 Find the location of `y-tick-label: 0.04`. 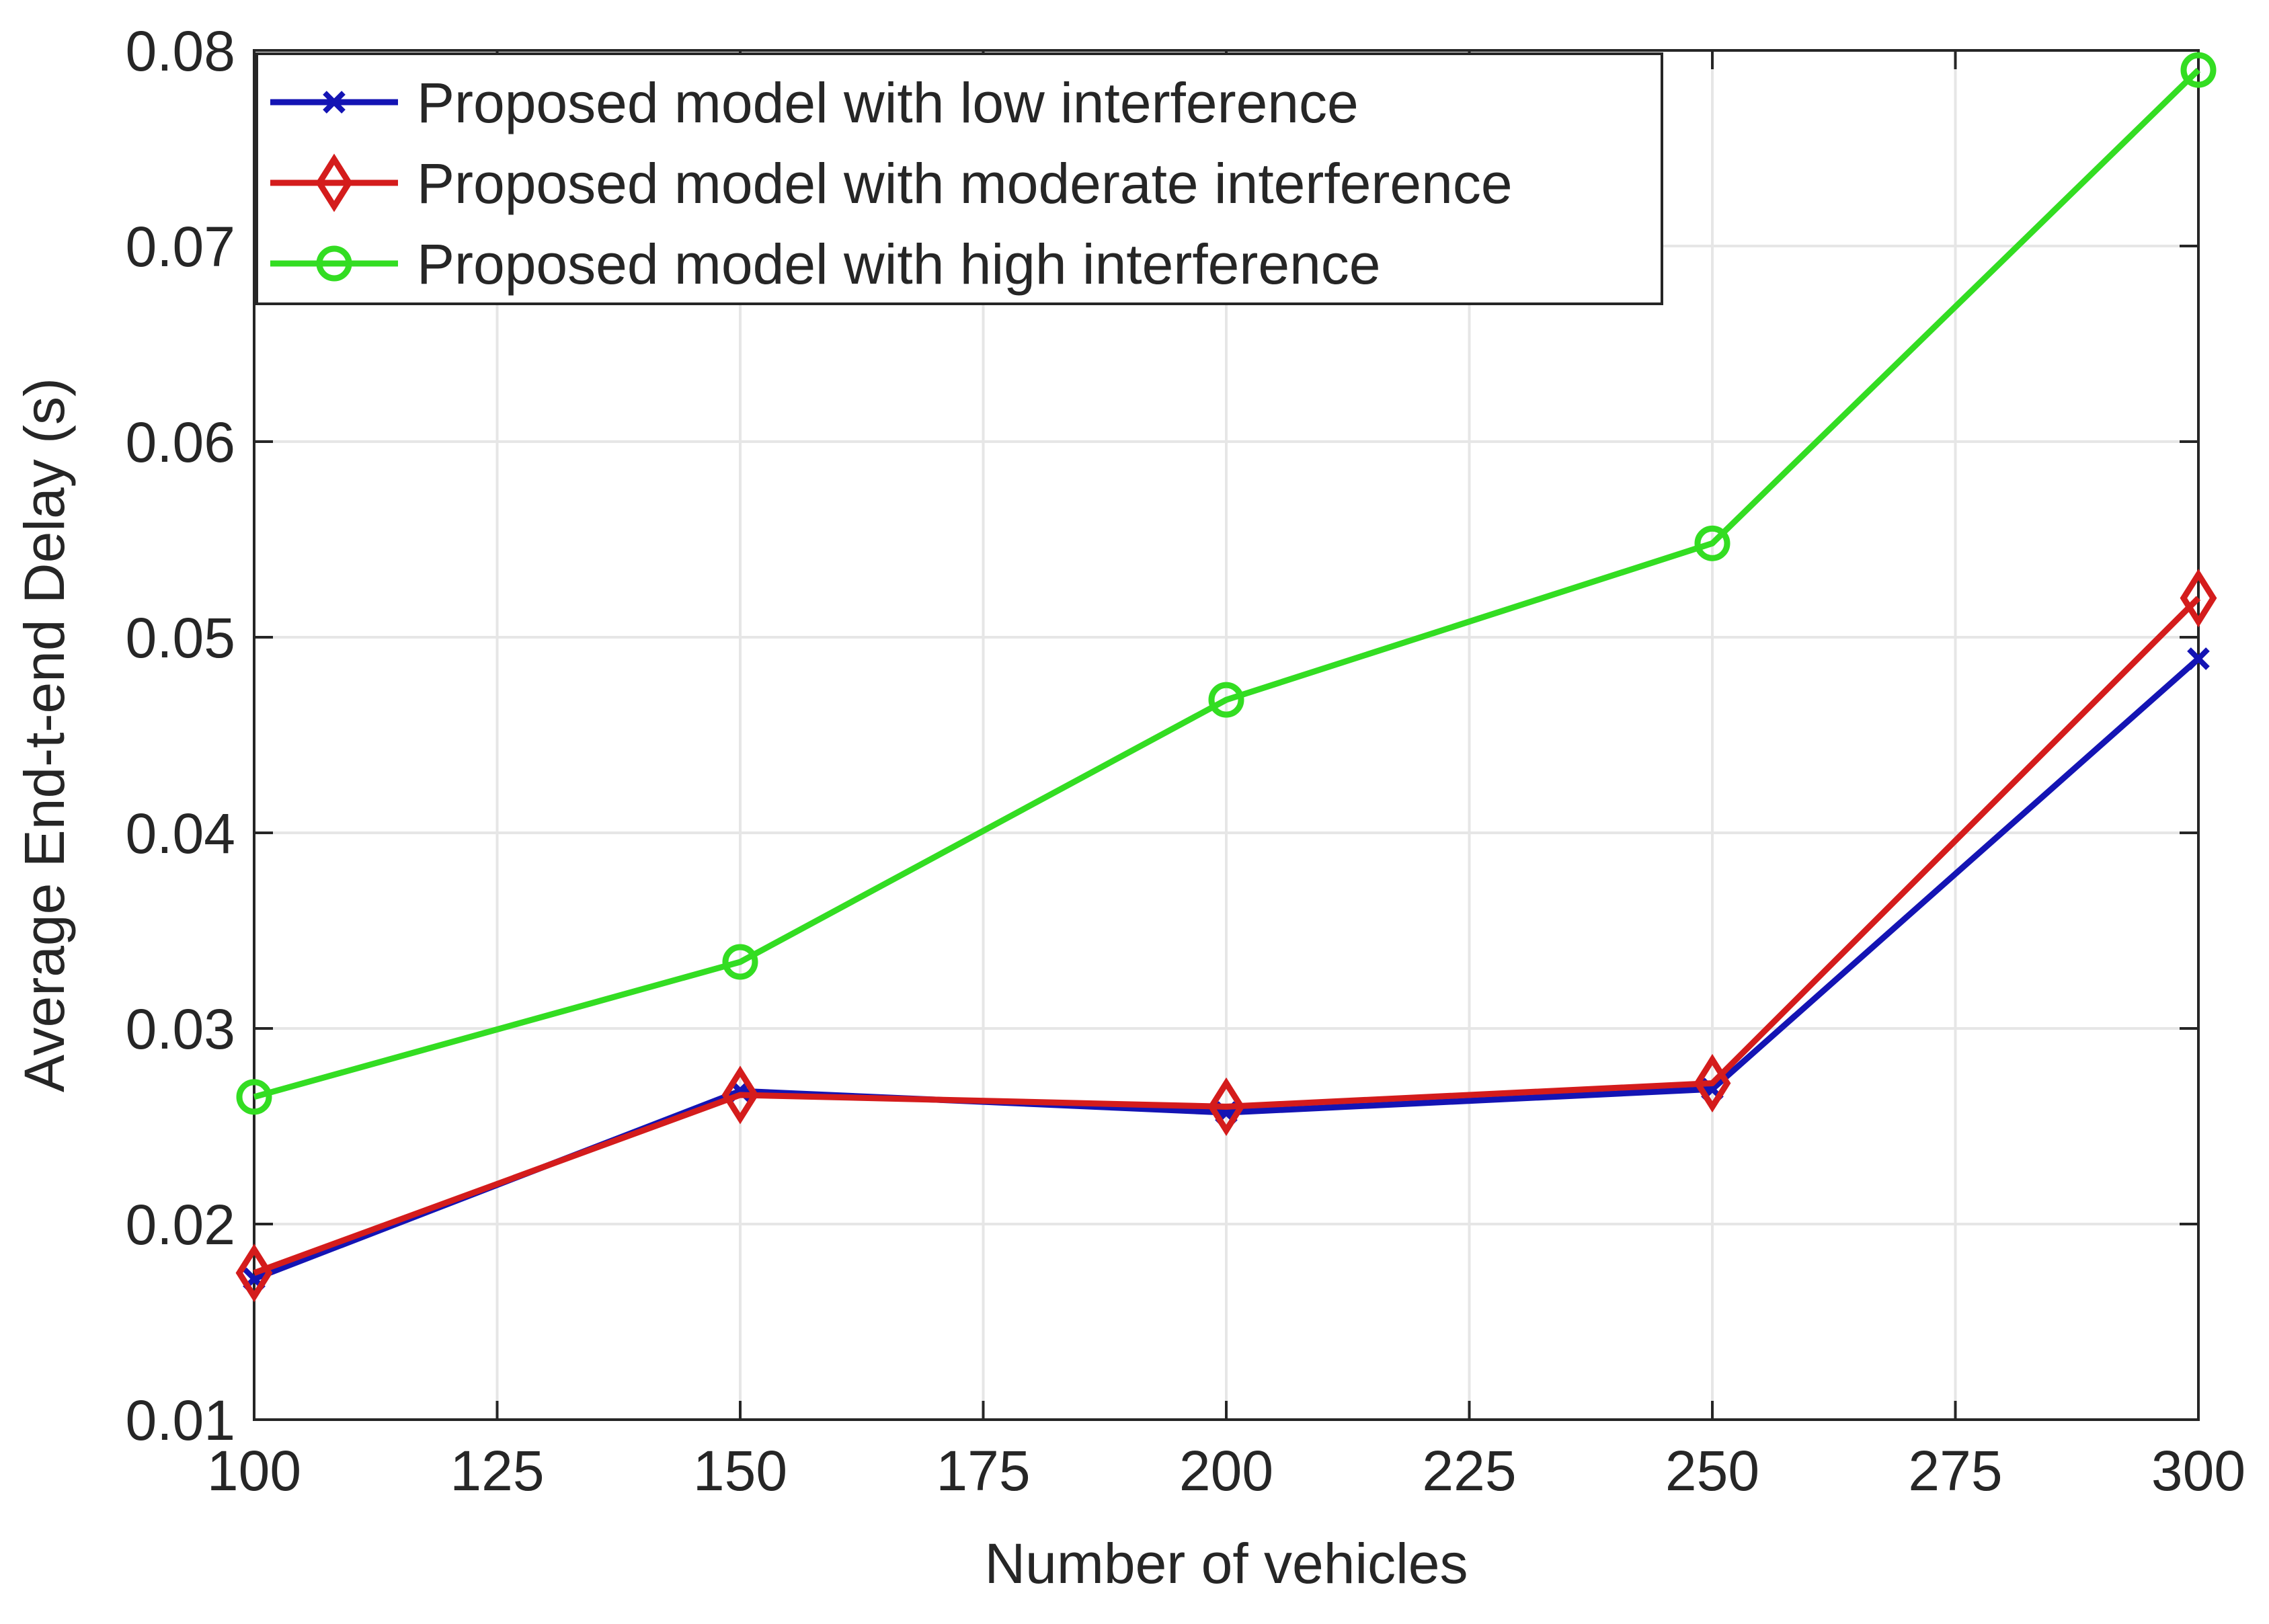

y-tick-label: 0.04 is located at coordinates (181, 833).